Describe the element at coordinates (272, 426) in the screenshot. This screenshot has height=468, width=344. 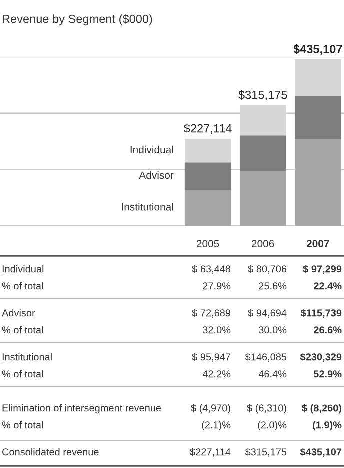
I see `text: (2.0)%` at that location.